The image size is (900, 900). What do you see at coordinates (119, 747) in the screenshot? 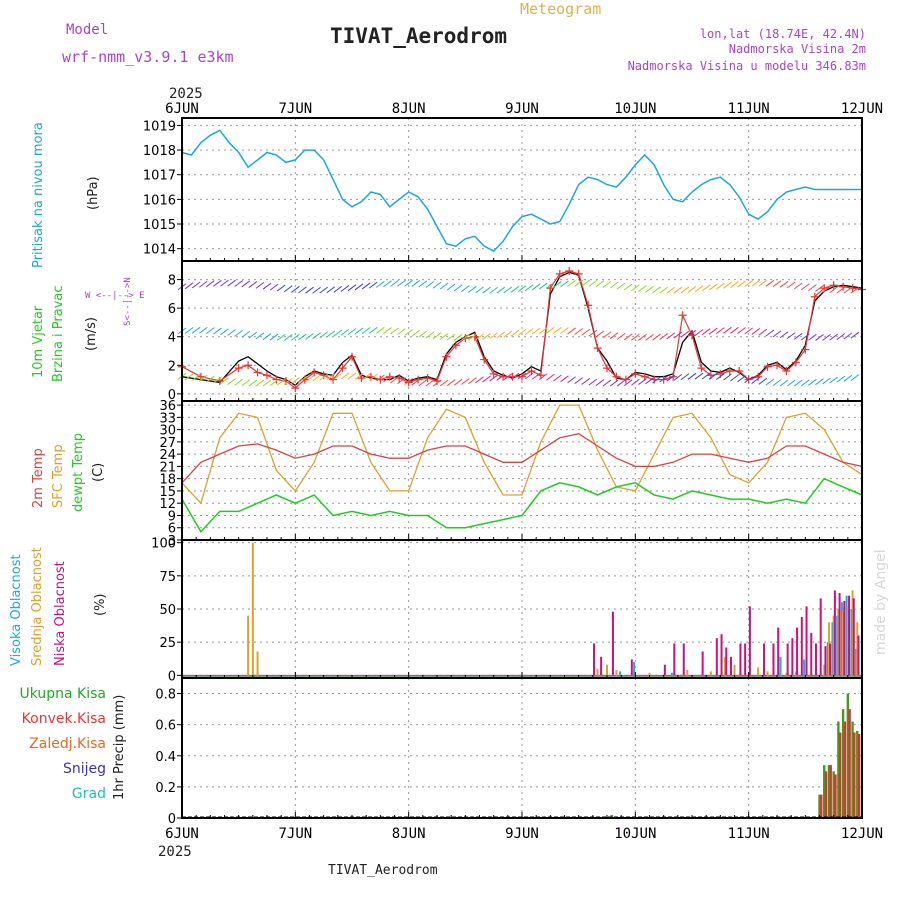
I see `precip-ylabel: 1hr Precip (mm)` at bounding box center [119, 747].